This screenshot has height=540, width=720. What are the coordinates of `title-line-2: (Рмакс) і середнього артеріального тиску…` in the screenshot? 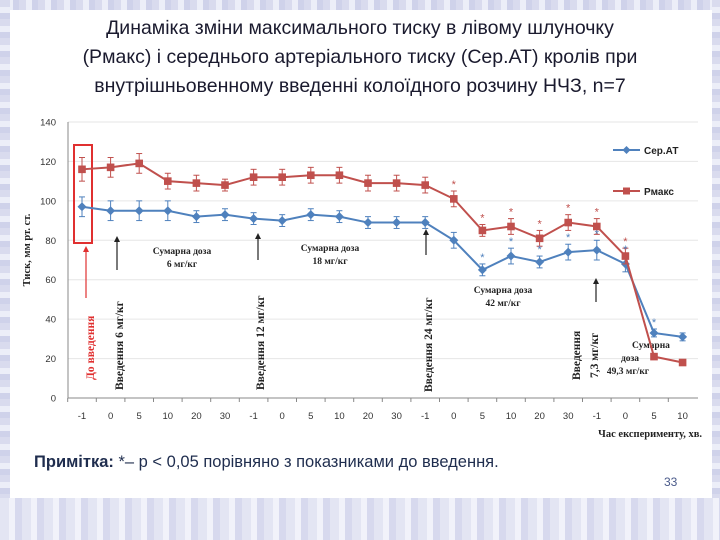 It's located at (360, 57).